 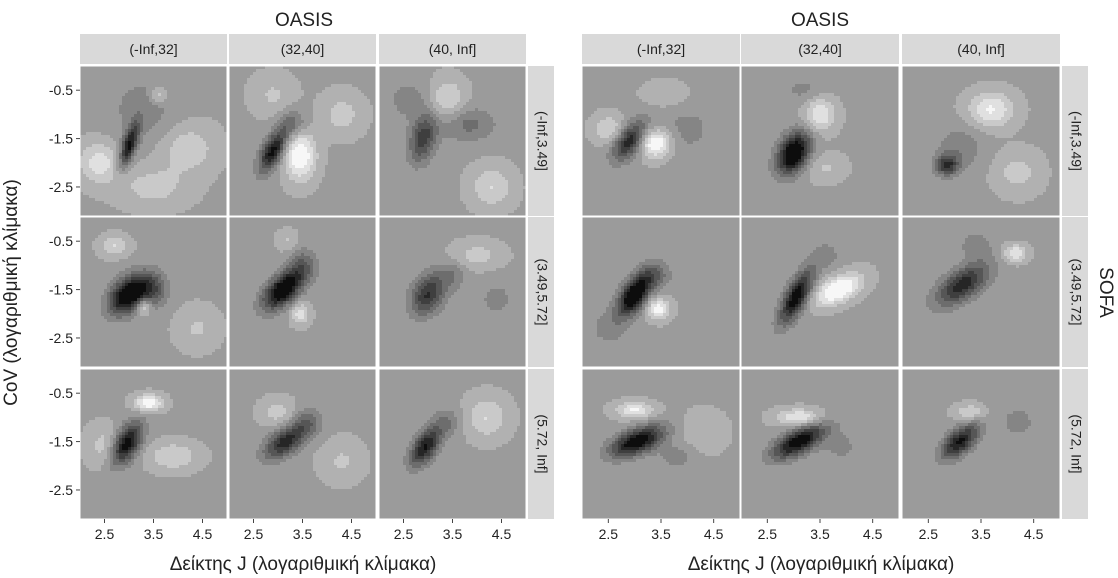 I want to click on y-axis-label: CoV (λογαριθμική κλίμακα), so click(x=11, y=292).